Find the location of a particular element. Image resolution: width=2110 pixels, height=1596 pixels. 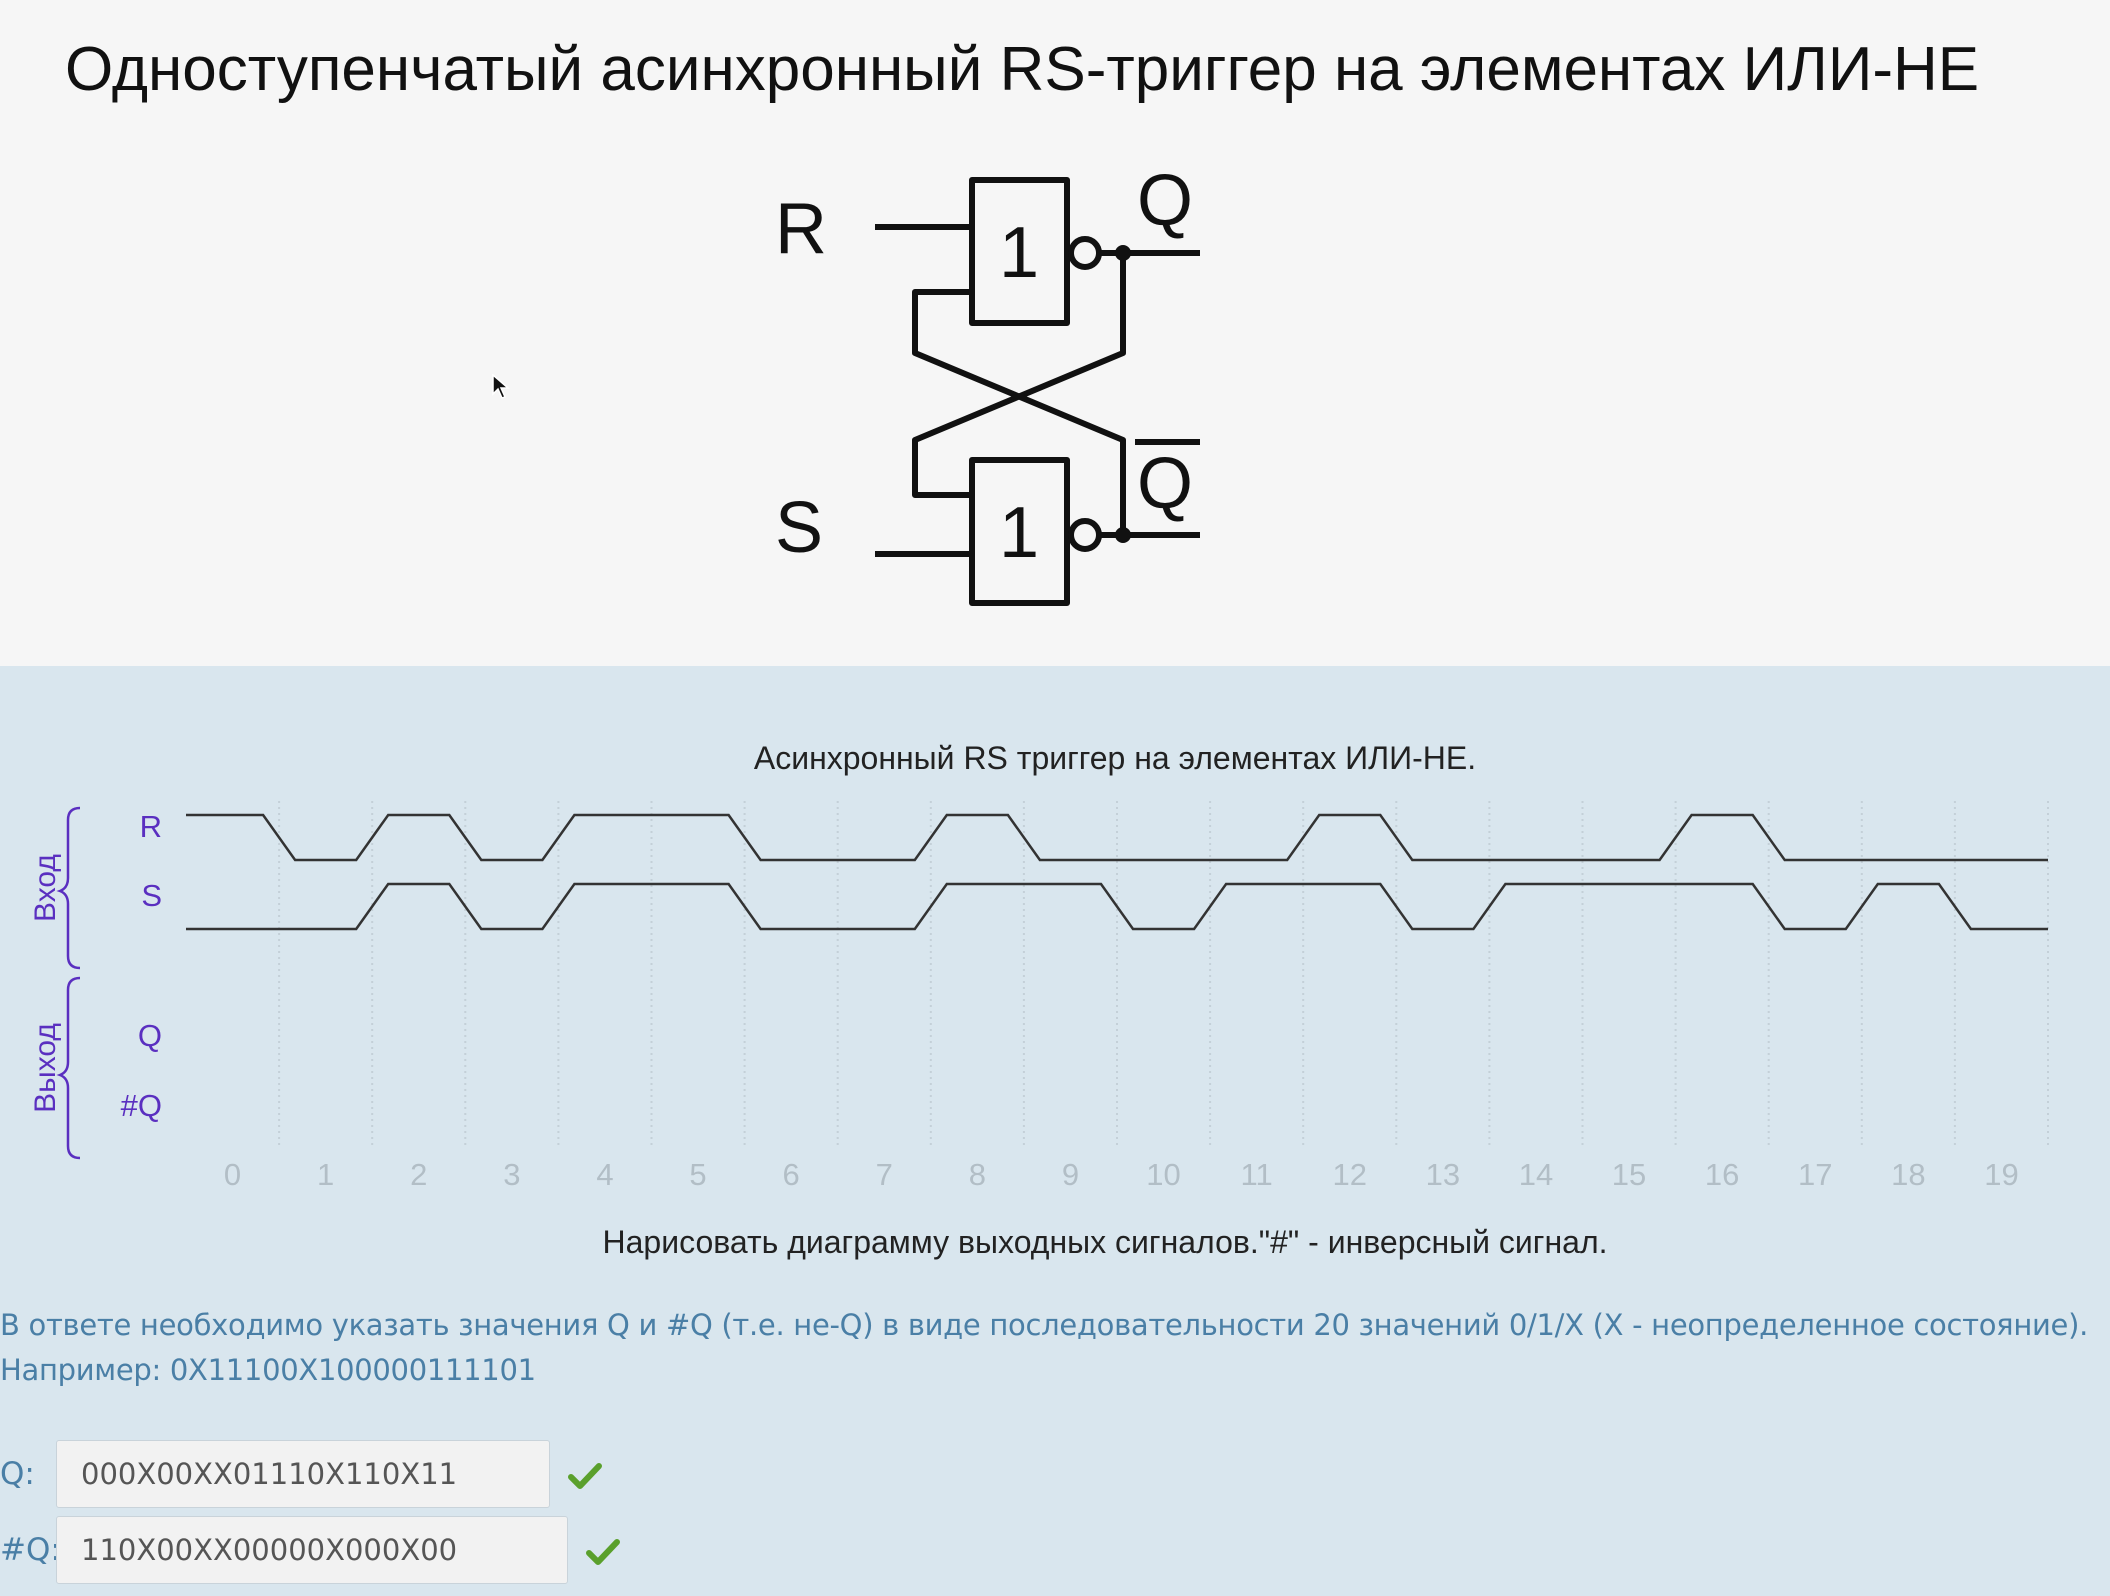

answer-example: Например: 0X11100X100000111101 is located at coordinates (268, 1370).